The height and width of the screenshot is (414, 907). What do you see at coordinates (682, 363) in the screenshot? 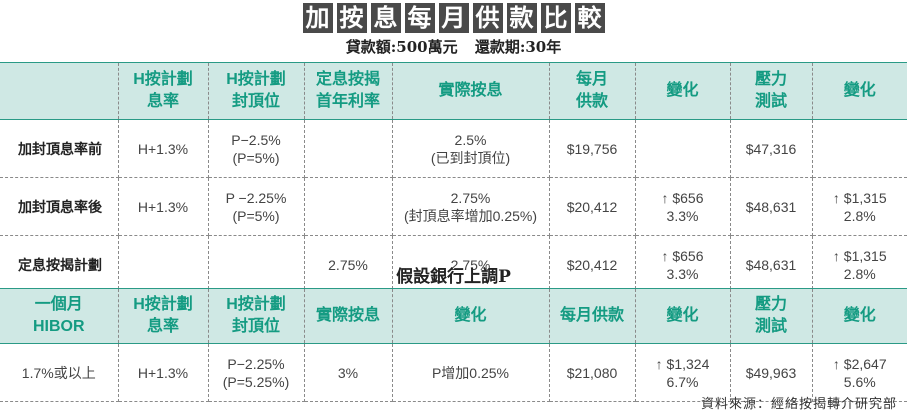
I see `cell-line-1: ↑ $1,324` at bounding box center [682, 363].